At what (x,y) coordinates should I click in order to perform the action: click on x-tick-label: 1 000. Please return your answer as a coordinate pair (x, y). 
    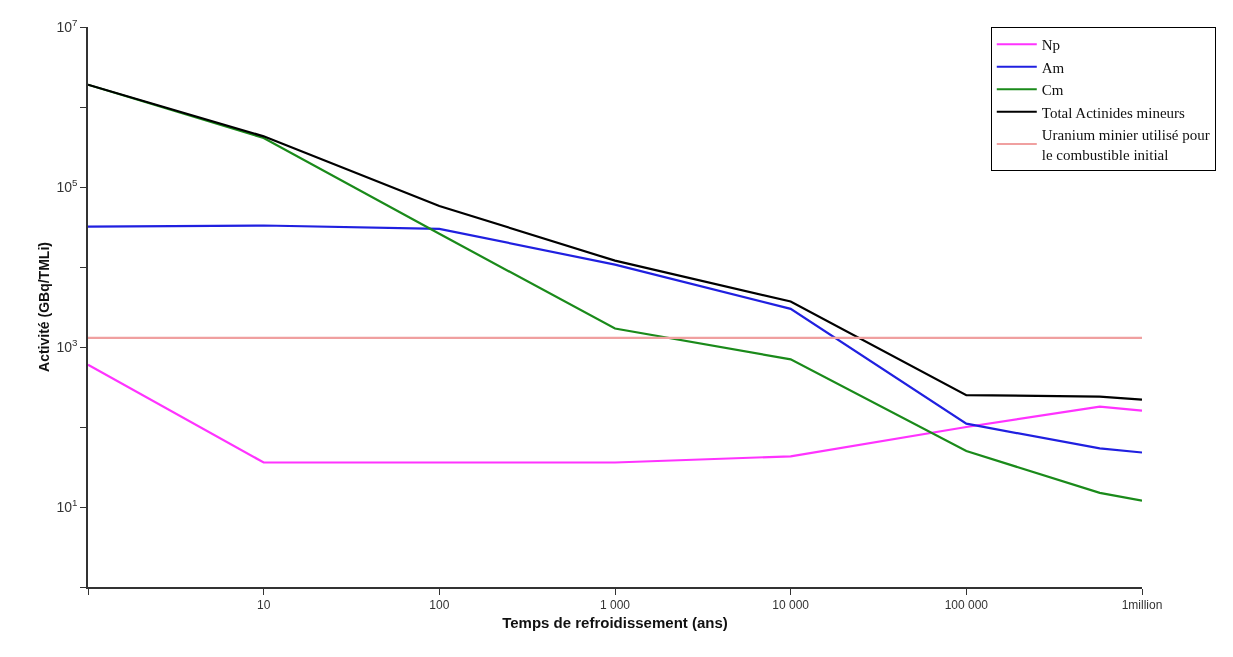
    Looking at the image, I should click on (615, 605).